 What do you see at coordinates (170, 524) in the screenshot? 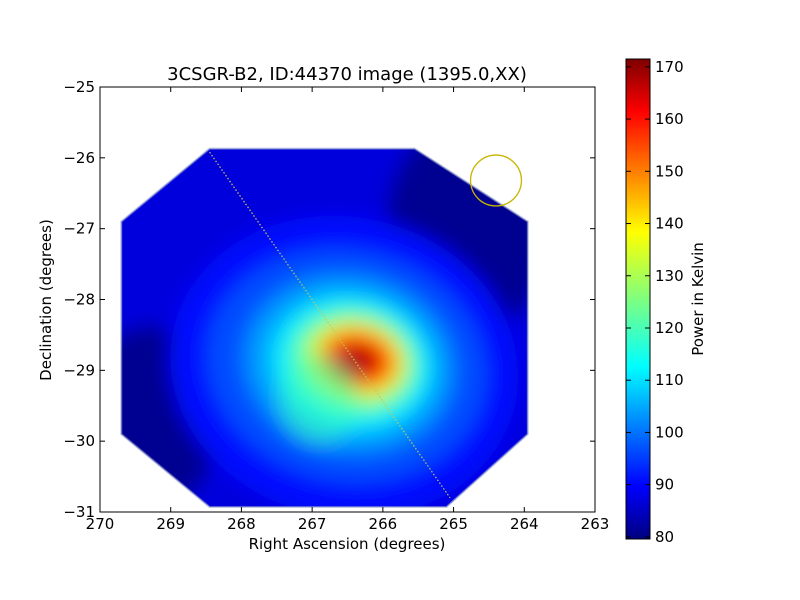
I see `x-tick-label: 269` at bounding box center [170, 524].